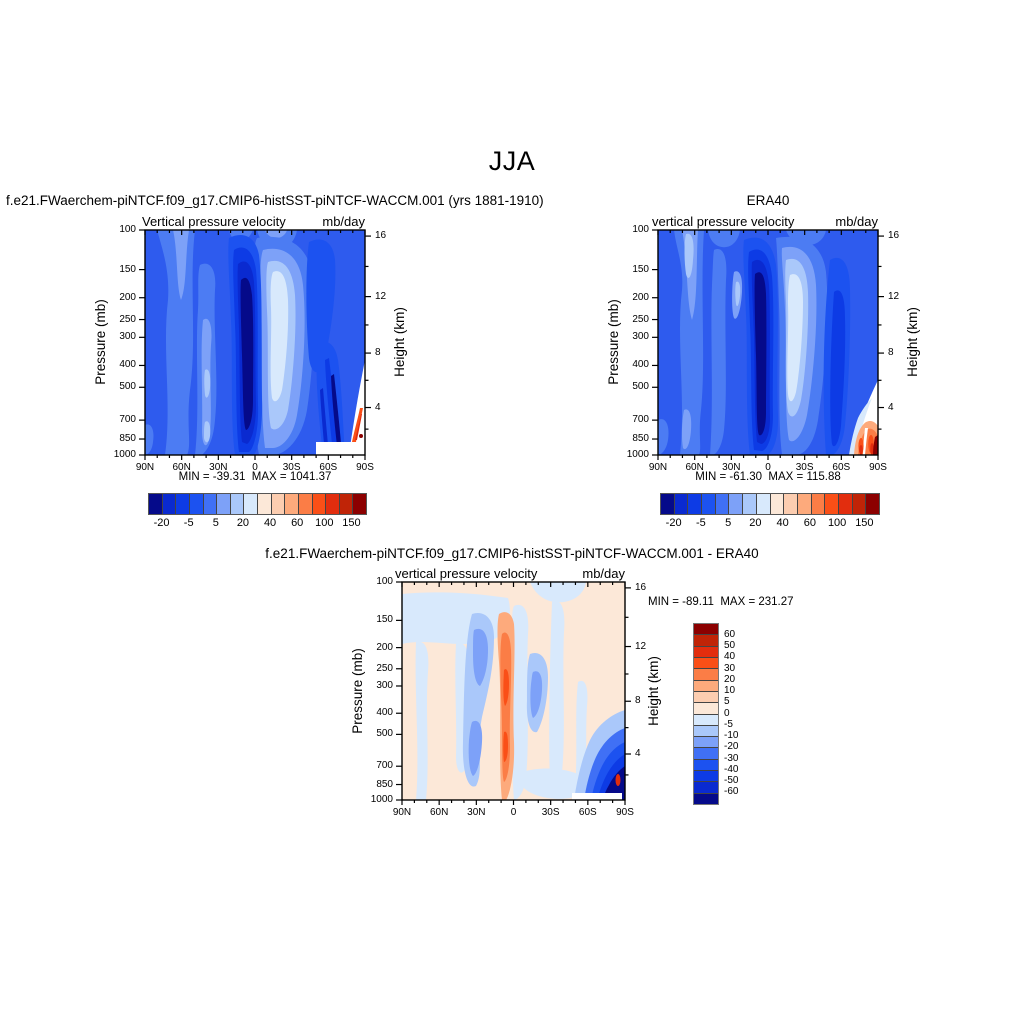 This screenshot has height=1024, width=1024. What do you see at coordinates (640, 439) in the screenshot?
I see `pressure-tick-label: 850` at bounding box center [640, 439].